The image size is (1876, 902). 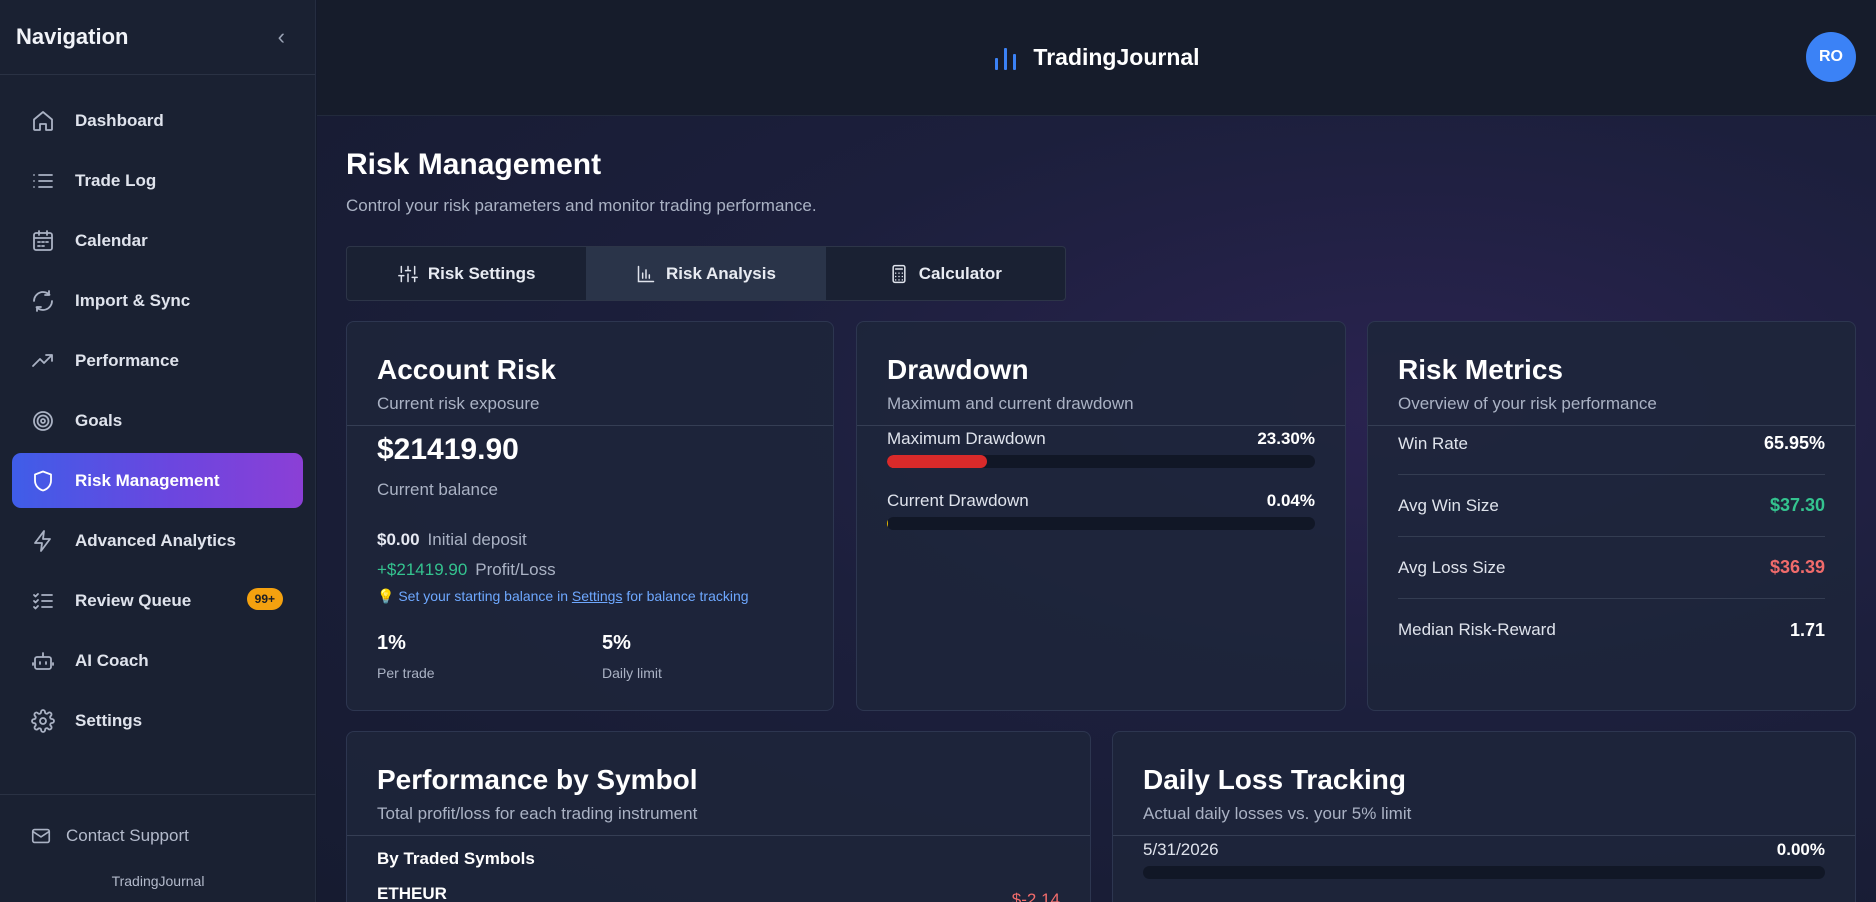 What do you see at coordinates (157, 480) in the screenshot?
I see `sidebar-item-risk-management: Risk Management` at bounding box center [157, 480].